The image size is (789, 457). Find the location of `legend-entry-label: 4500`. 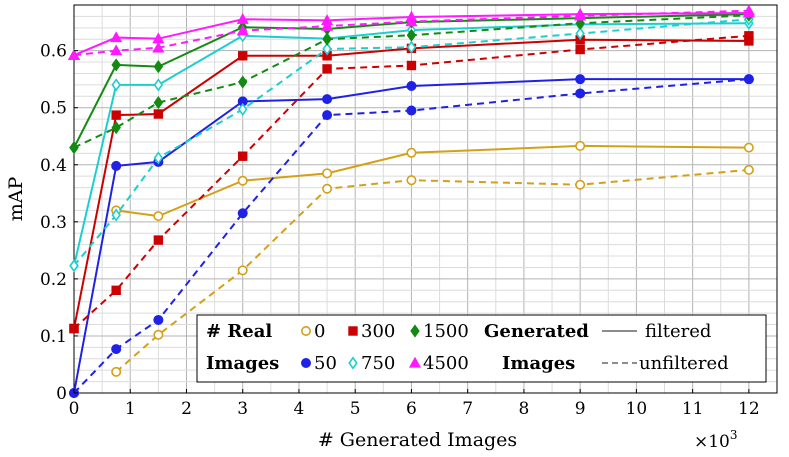

legend-entry-label: 4500 is located at coordinates (446, 363).